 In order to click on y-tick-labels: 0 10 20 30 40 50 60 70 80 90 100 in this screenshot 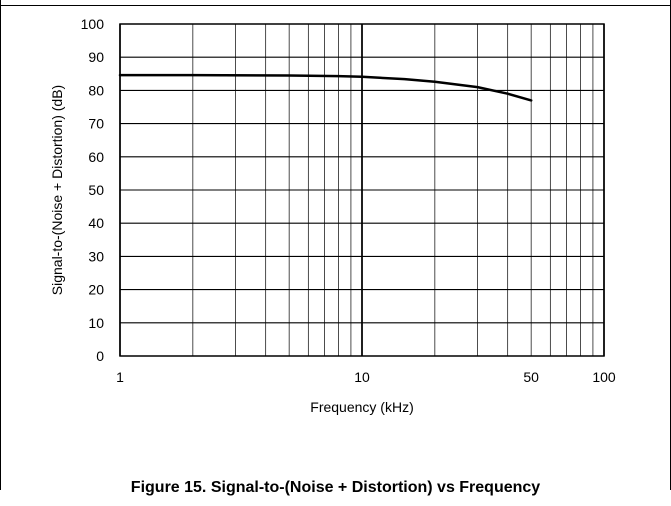, I will do `click(93, 190)`.